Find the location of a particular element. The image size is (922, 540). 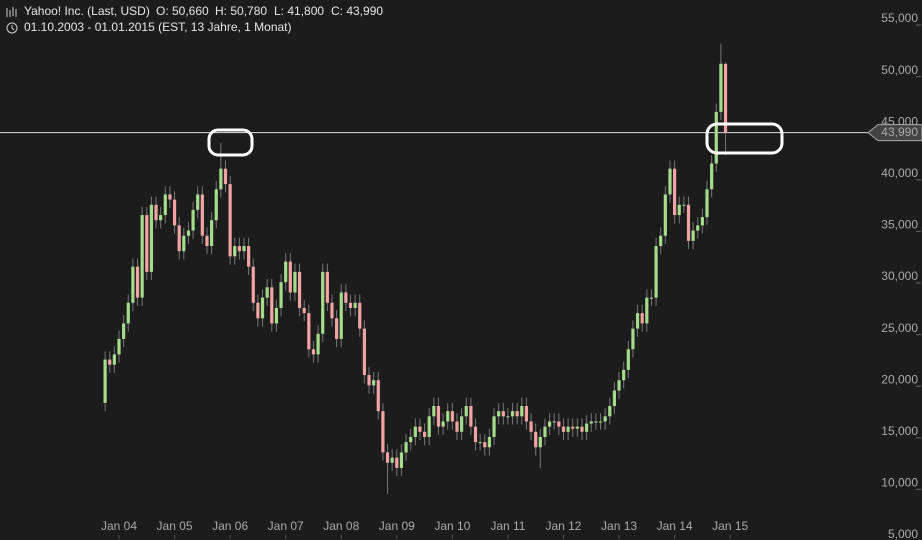

x-tick-label: Jan 15 is located at coordinates (730, 526).